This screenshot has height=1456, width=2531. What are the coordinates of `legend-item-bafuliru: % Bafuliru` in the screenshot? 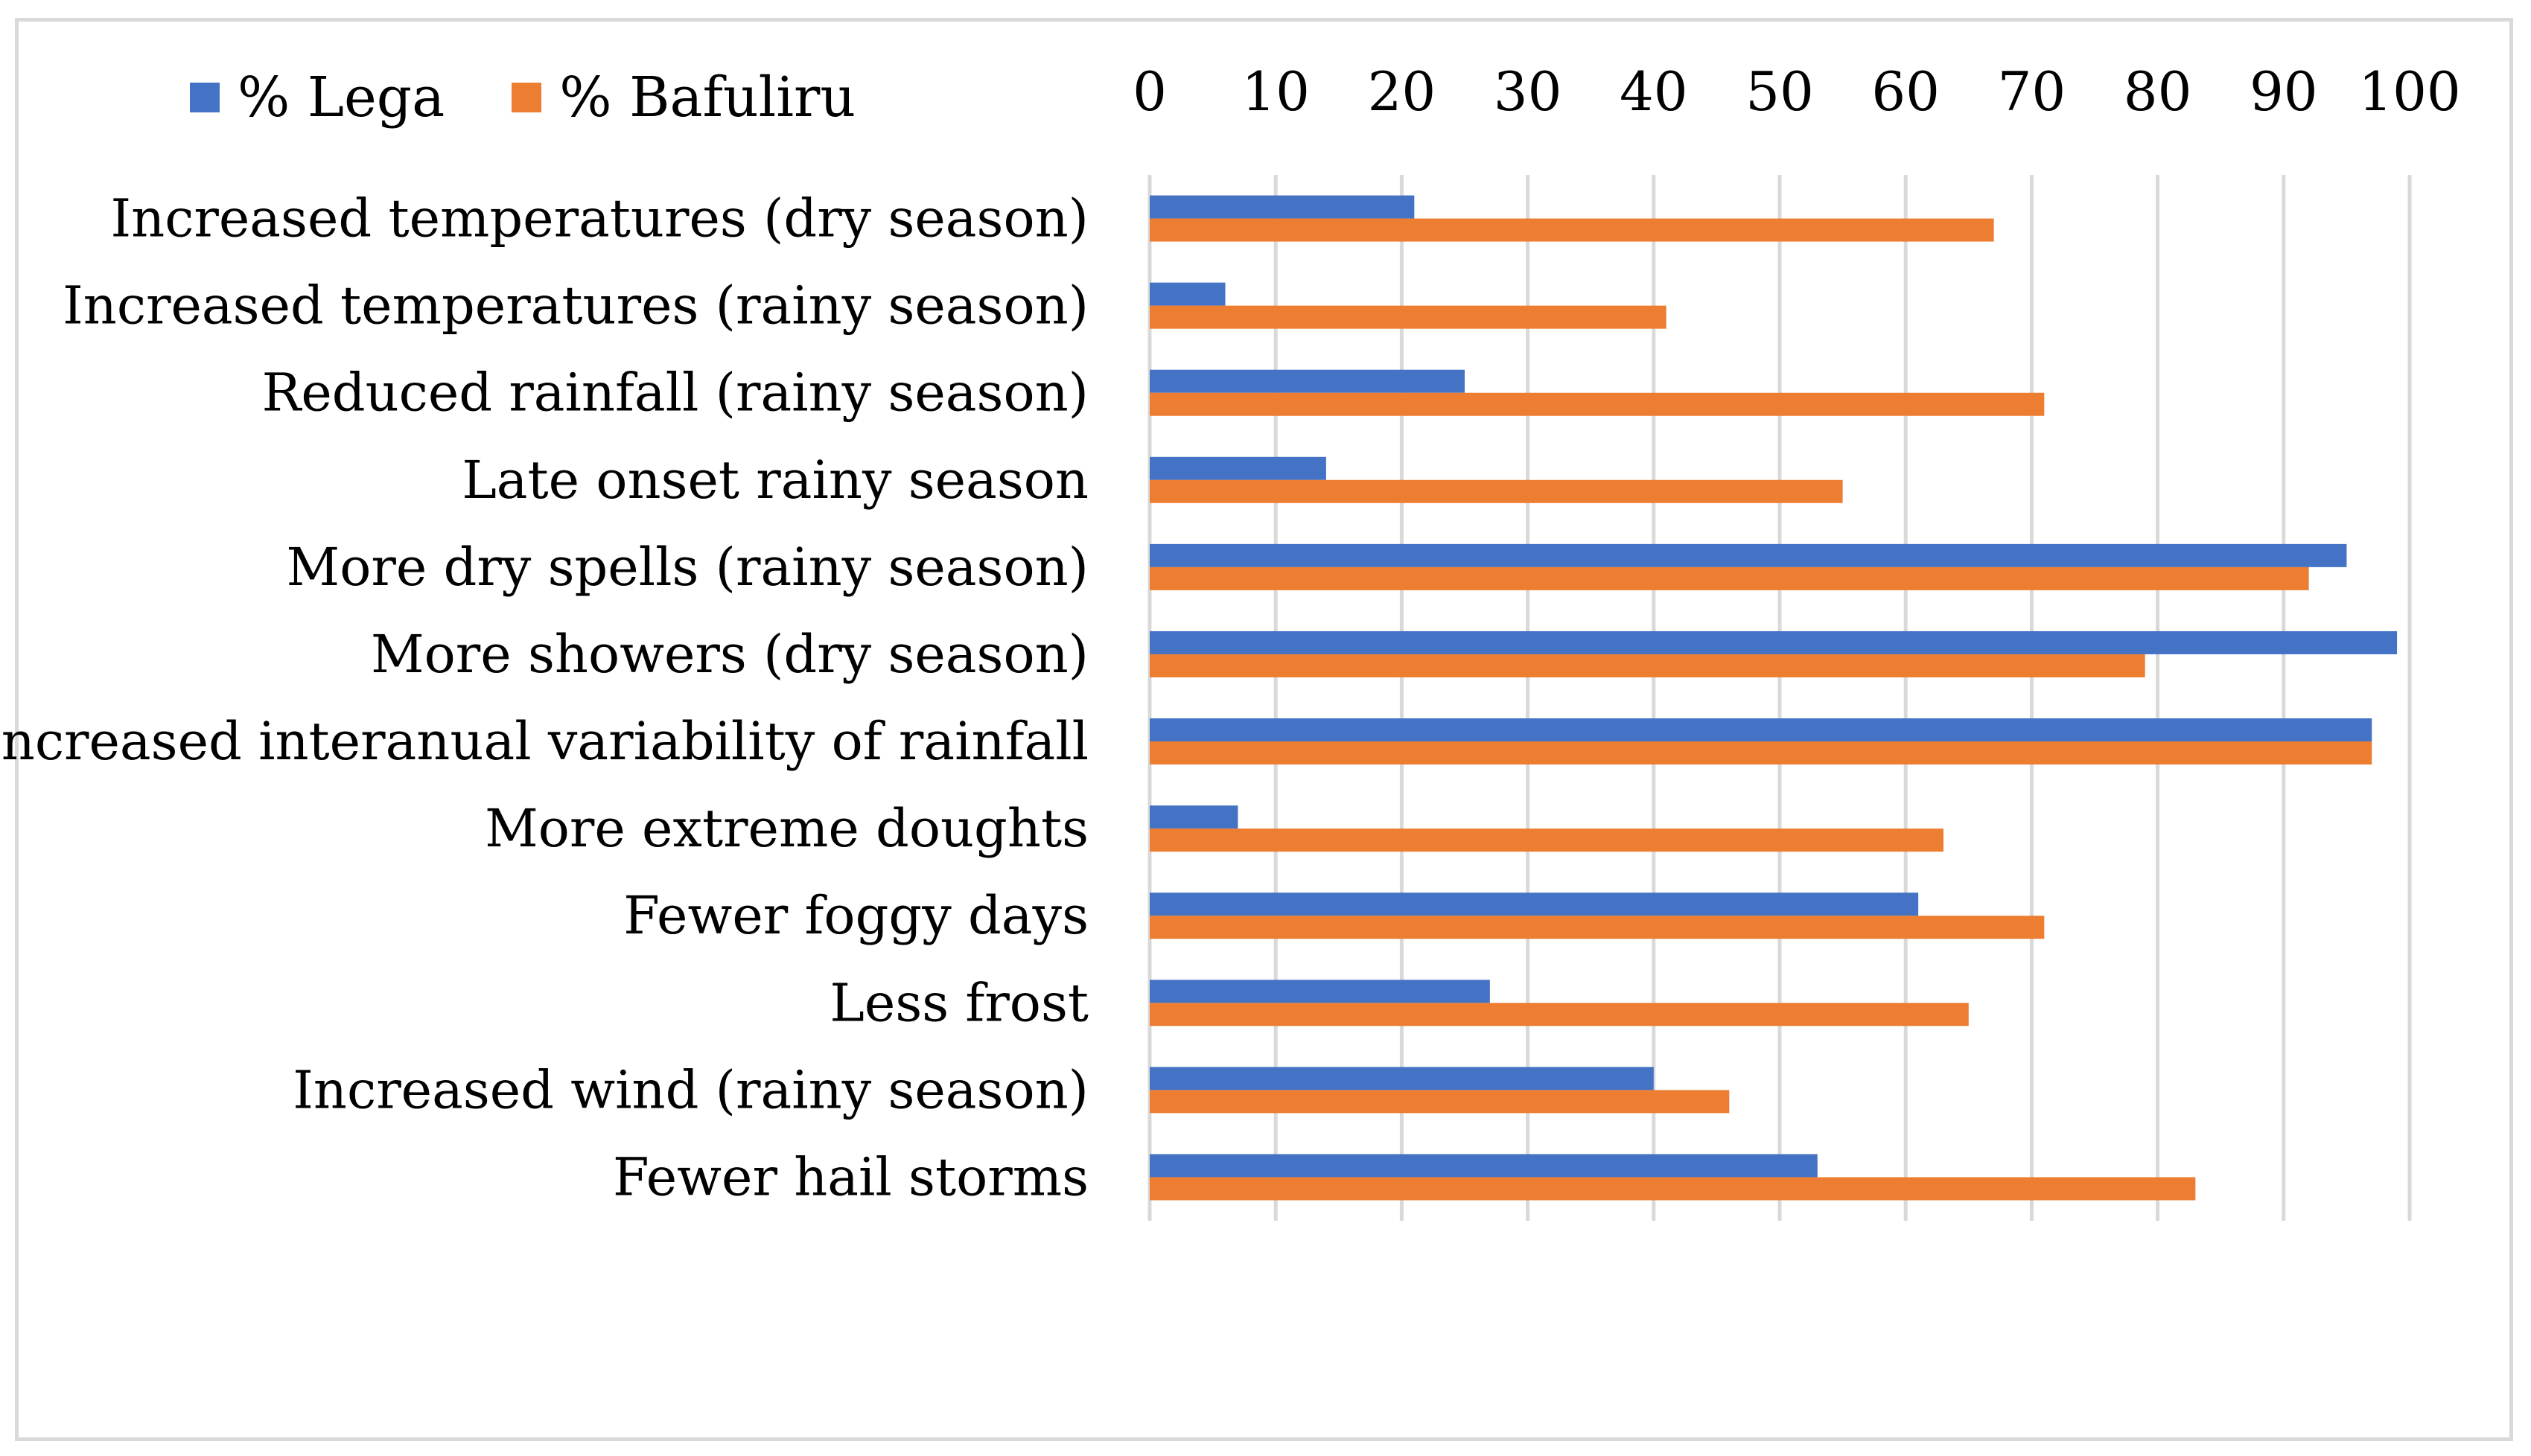 It's located at (684, 98).